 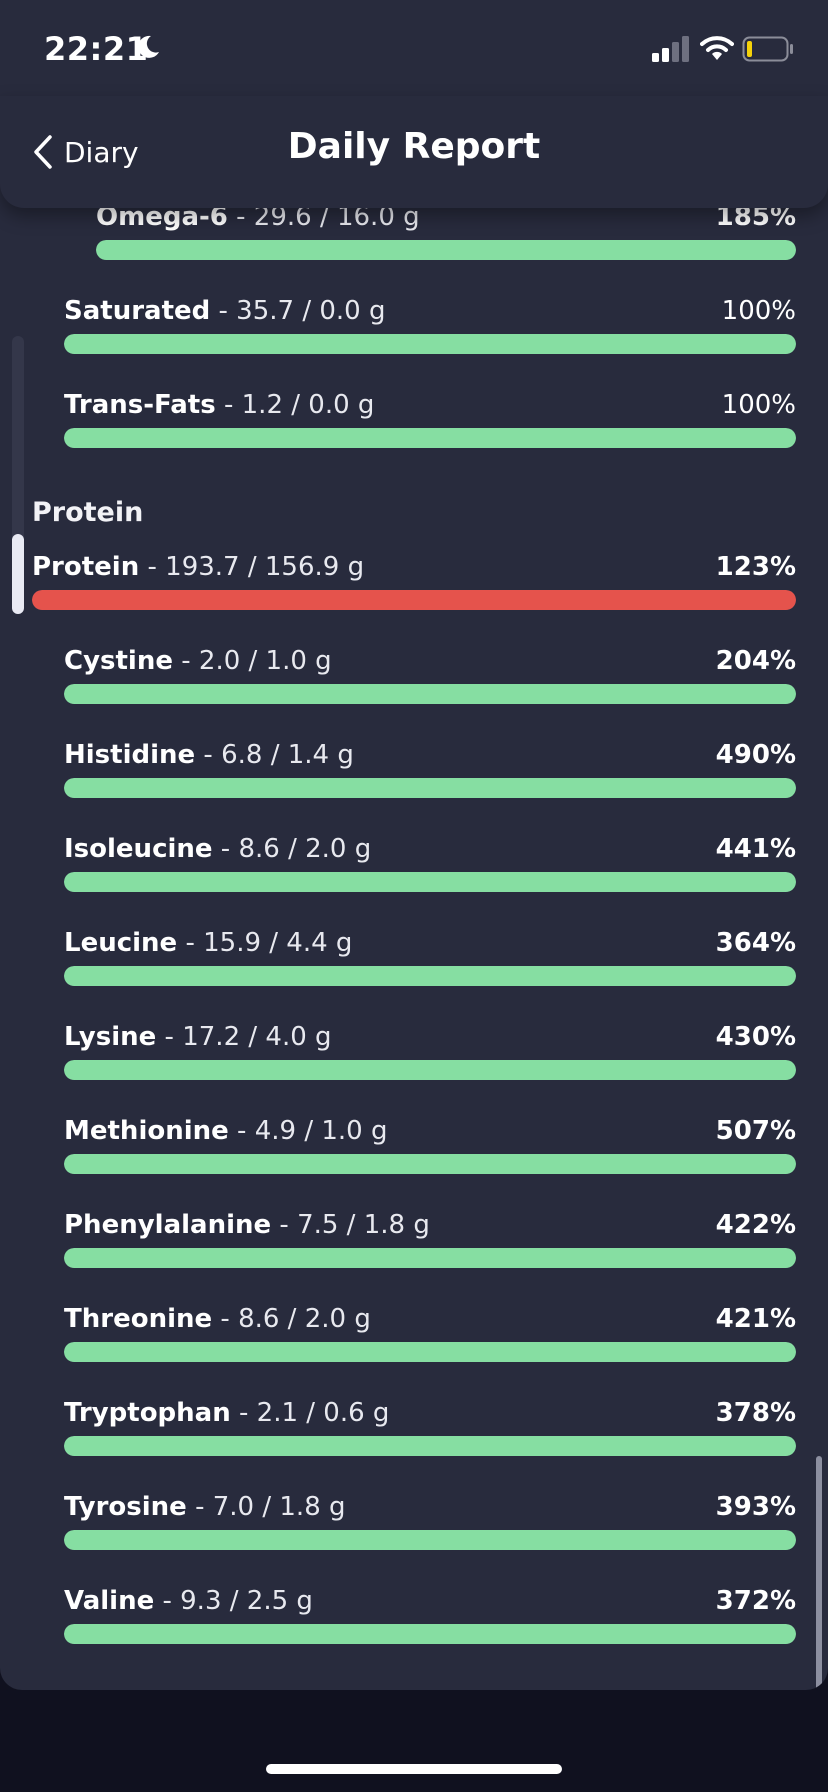 I want to click on nutrient-row-isoleucine: Isoleucine - 8.6 / 2.0 g 441%, so click(x=430, y=862).